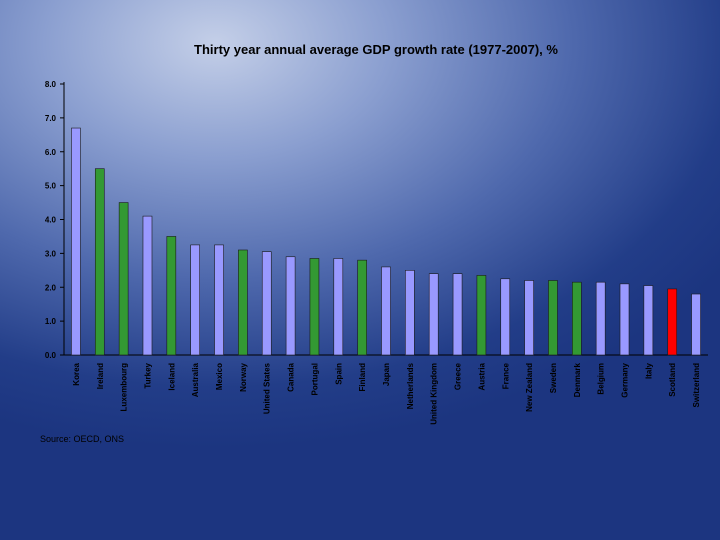 The height and width of the screenshot is (540, 720). I want to click on y-tick-label: 5.0, so click(51, 186).